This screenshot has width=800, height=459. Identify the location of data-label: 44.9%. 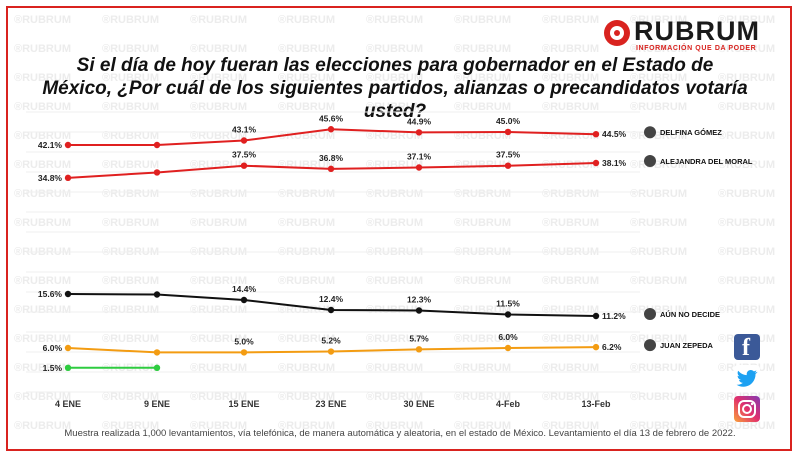
(419, 121).